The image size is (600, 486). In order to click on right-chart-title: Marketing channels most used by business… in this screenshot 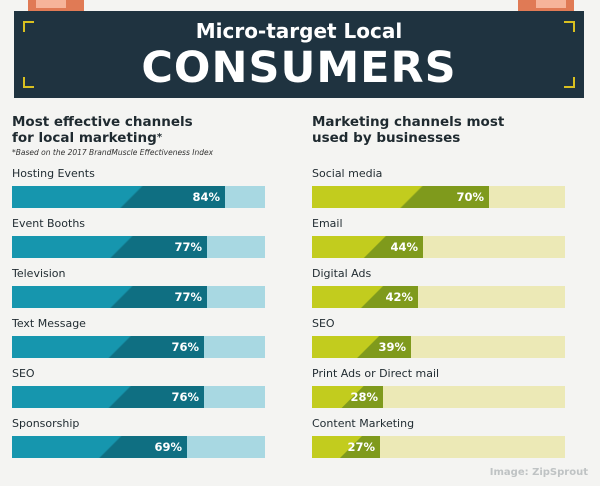, I will do `click(408, 130)`.